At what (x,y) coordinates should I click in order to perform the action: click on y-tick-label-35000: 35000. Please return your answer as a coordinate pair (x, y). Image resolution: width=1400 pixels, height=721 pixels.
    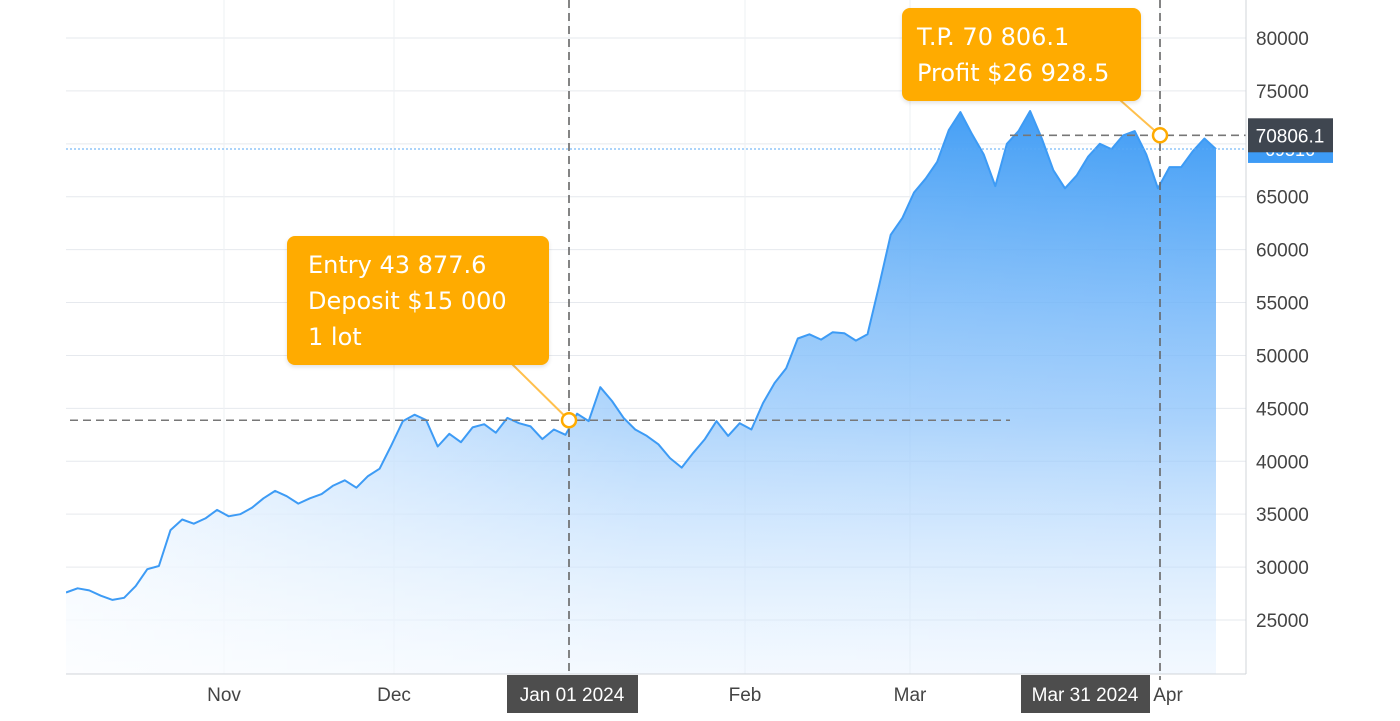
    Looking at the image, I should click on (1282, 515).